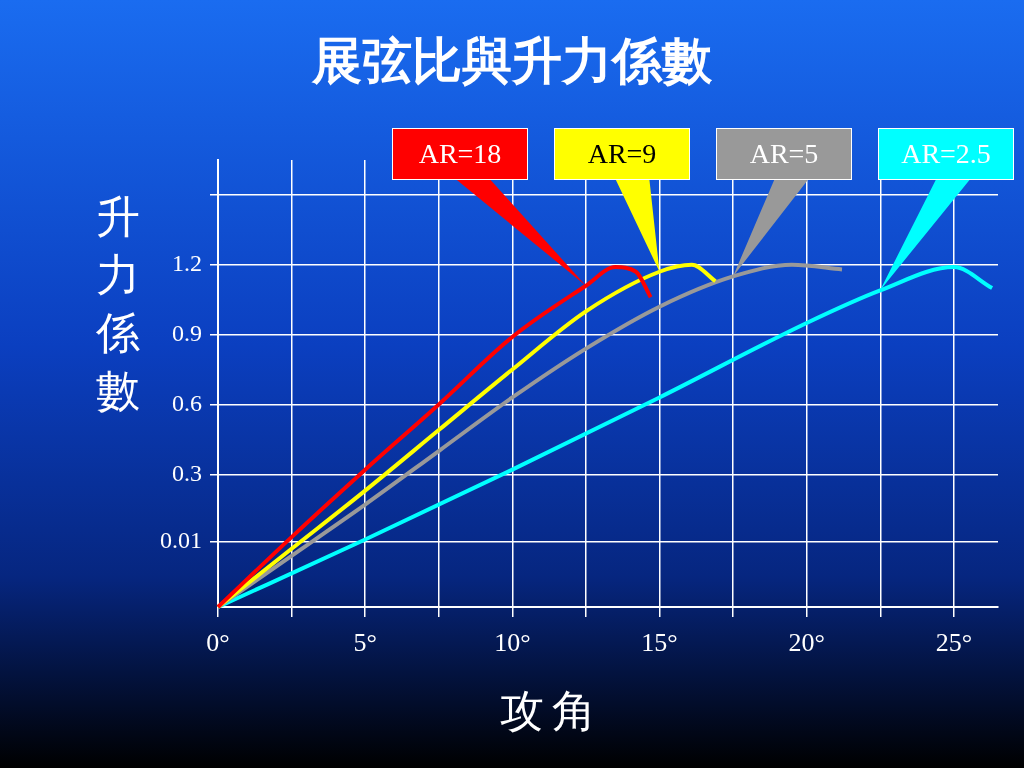  Describe the element at coordinates (511, 61) in the screenshot. I see `chart-title: 展弦比與升力係數` at that location.